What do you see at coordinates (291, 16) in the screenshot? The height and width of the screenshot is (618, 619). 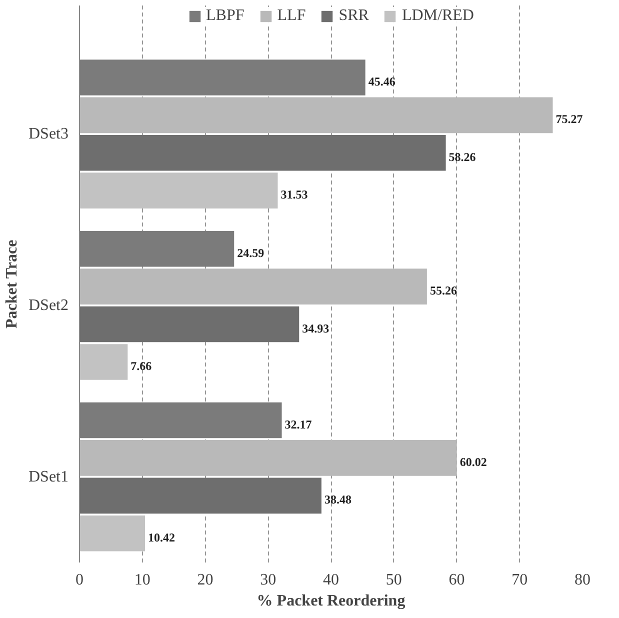 I see `legend-label: LLF` at bounding box center [291, 16].